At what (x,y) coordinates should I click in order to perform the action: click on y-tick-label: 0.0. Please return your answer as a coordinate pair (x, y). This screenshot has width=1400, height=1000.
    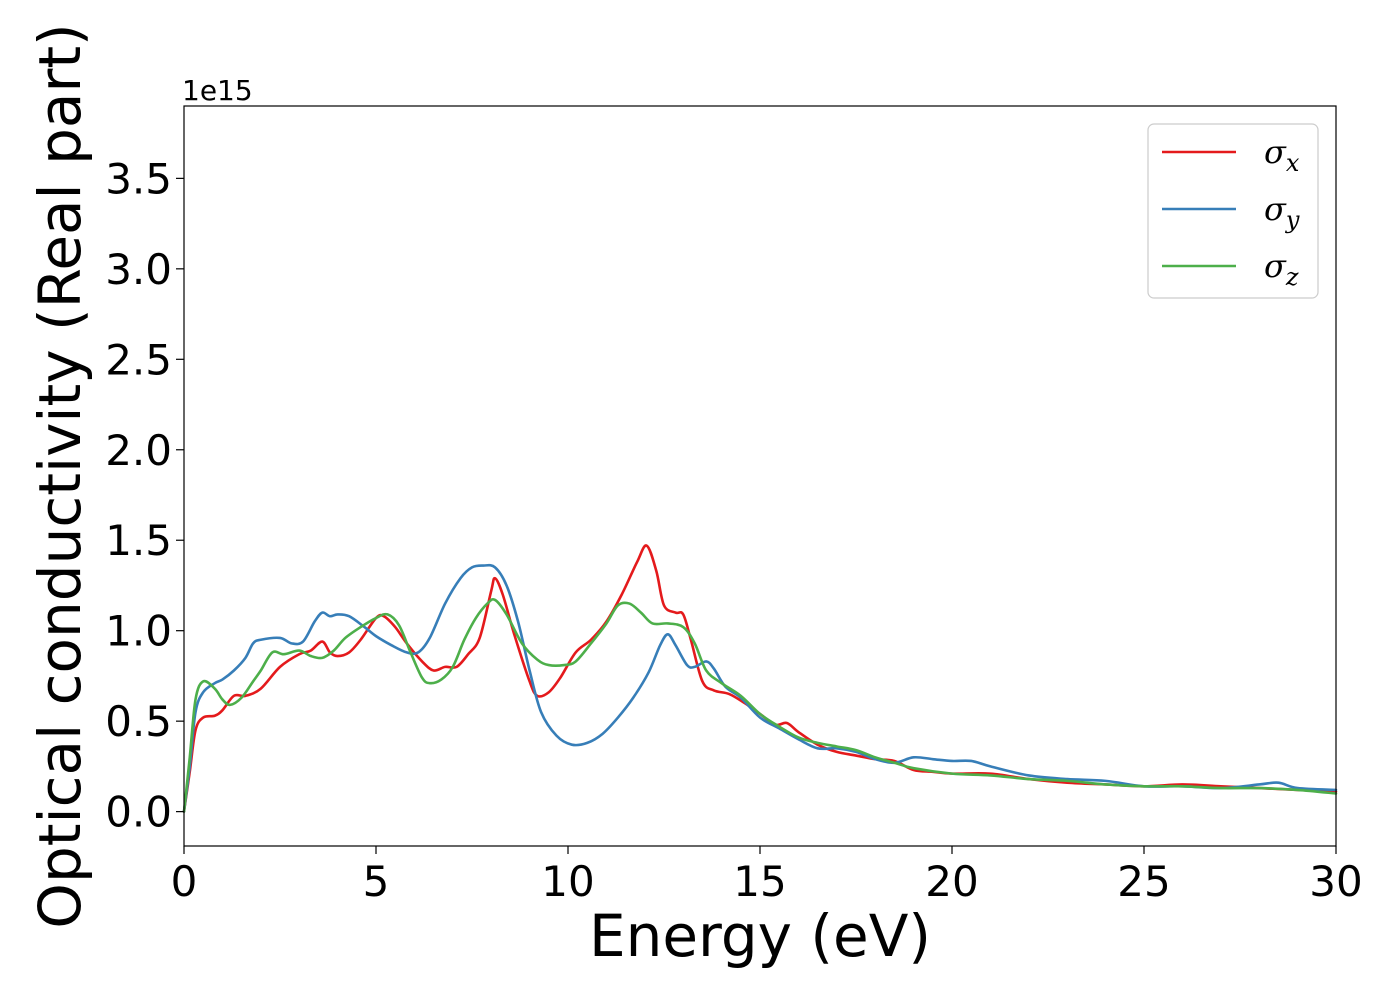
    Looking at the image, I should click on (138, 812).